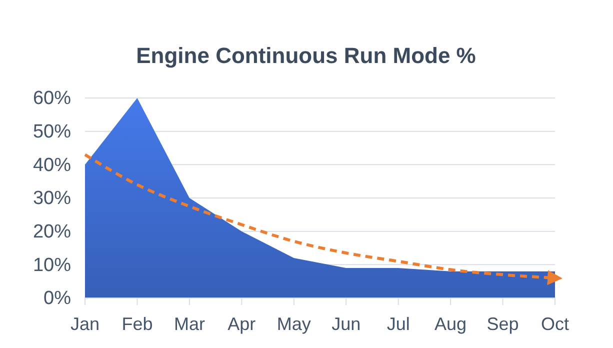  I want to click on x-tick-label: Mar, so click(189, 324).